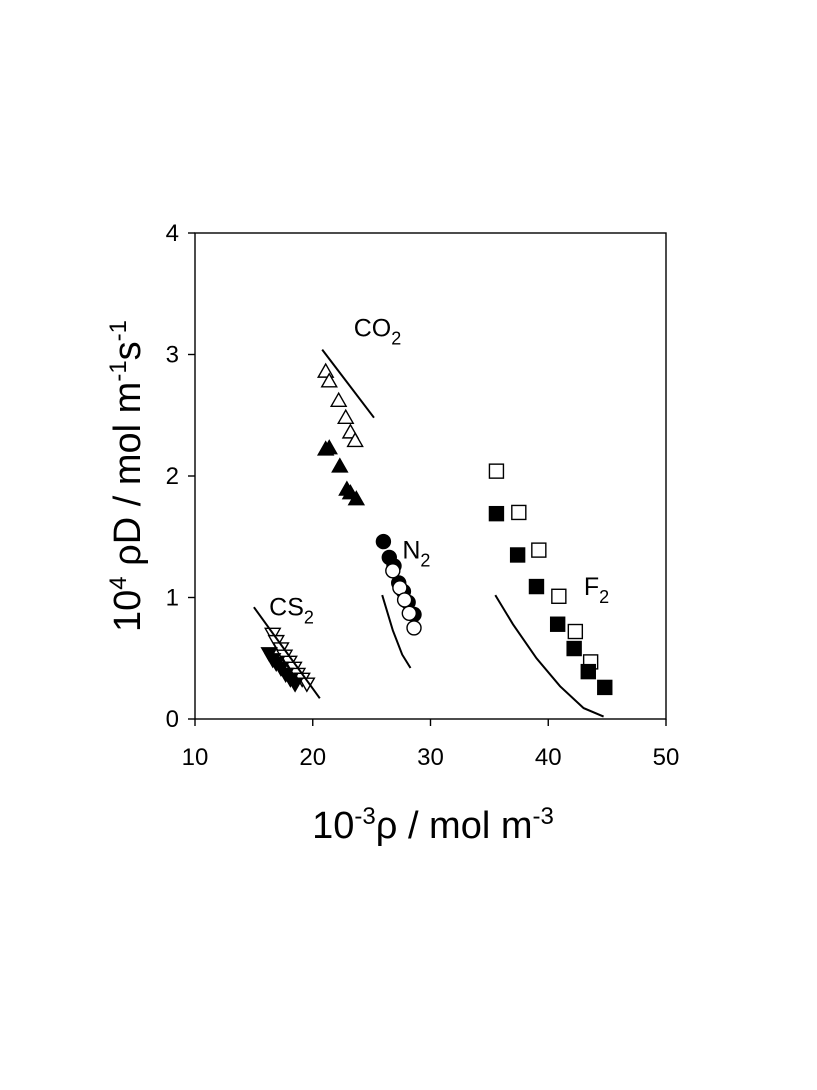  What do you see at coordinates (127, 476) in the screenshot?
I see `y-axis-title: 104 ρD / mol m-1s-1` at bounding box center [127, 476].